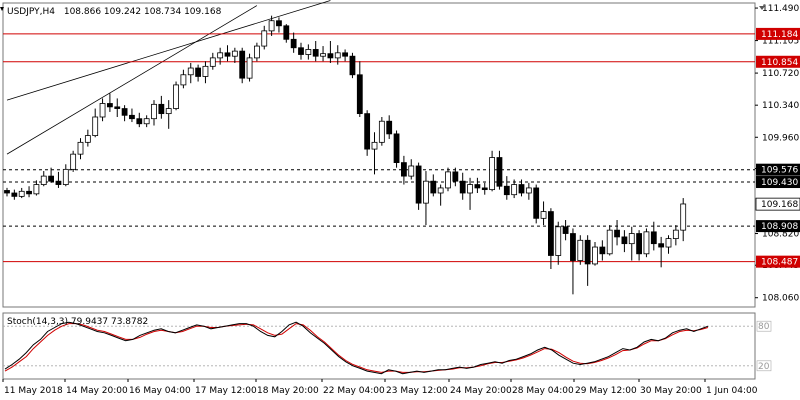 The height and width of the screenshot is (400, 800). I want to click on x-tick-label: 11 May 2018, so click(33, 391).